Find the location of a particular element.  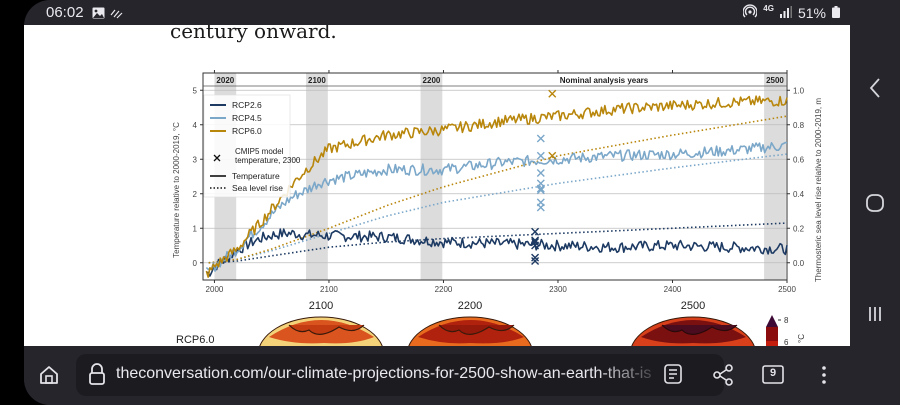

recents-button is located at coordinates (875, 316).